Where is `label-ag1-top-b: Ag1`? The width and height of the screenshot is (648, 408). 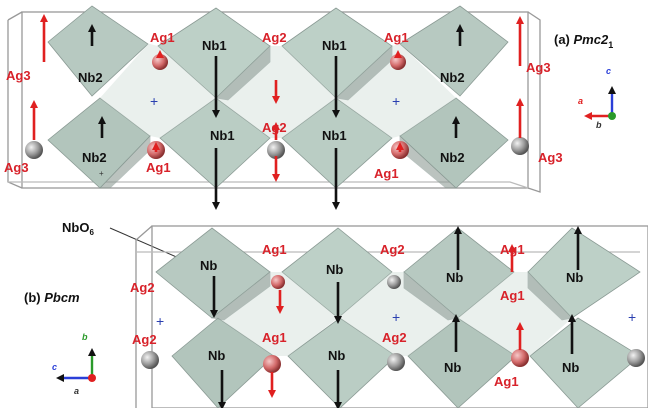 label-ag1-top-b: Ag1 is located at coordinates (512, 249).